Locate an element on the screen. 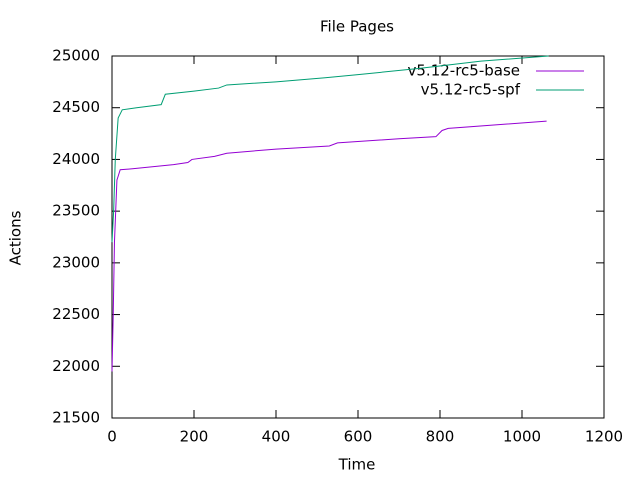  y-tick-label: 21500 is located at coordinates (76, 418).